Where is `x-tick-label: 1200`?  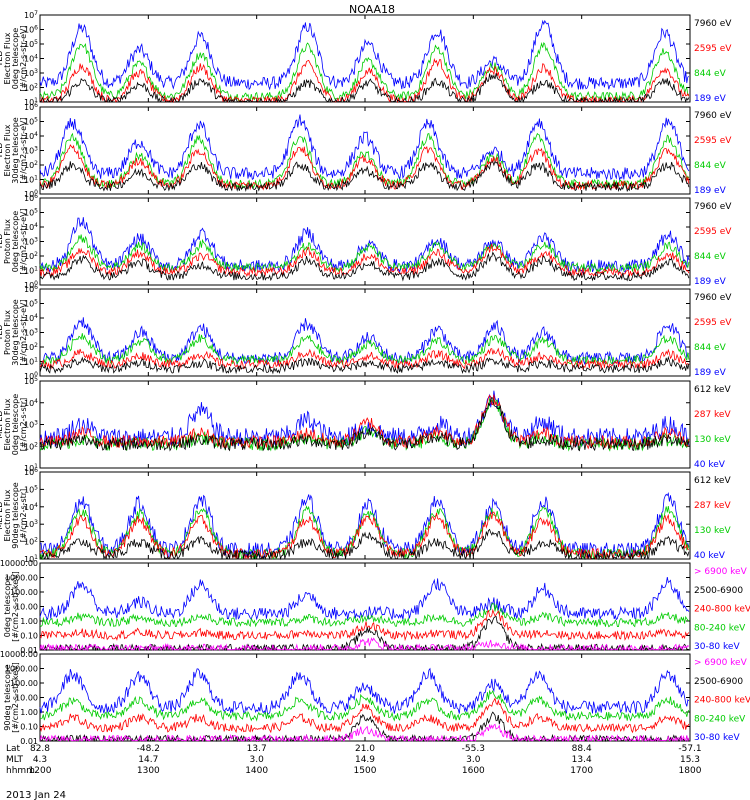
x-tick-label: 1200 is located at coordinates (40, 771).